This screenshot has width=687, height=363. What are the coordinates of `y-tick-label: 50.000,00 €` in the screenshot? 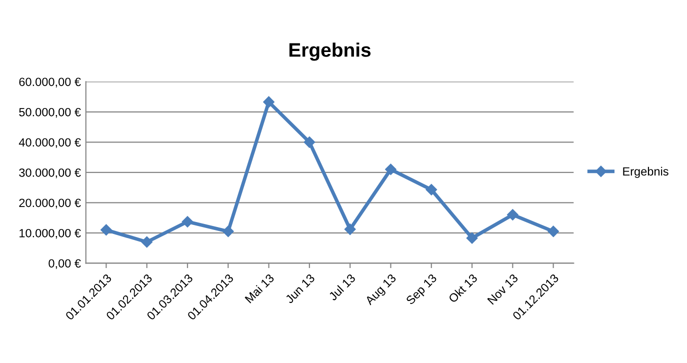 It's located at (50, 113).